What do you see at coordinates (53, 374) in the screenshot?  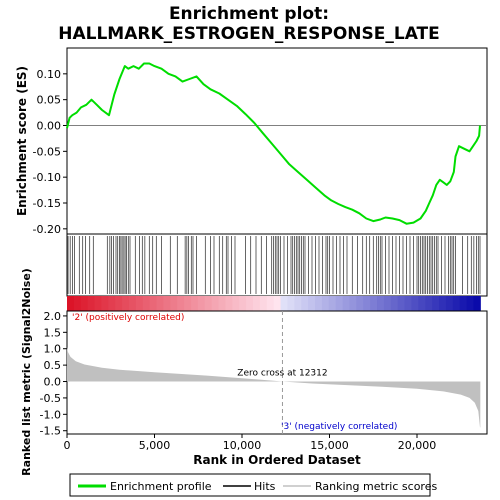 I see `metric-y-axis: 2.0 1.5 1.0 0.5 0.0 -0.5 -1.0 -1.5` at bounding box center [53, 374].